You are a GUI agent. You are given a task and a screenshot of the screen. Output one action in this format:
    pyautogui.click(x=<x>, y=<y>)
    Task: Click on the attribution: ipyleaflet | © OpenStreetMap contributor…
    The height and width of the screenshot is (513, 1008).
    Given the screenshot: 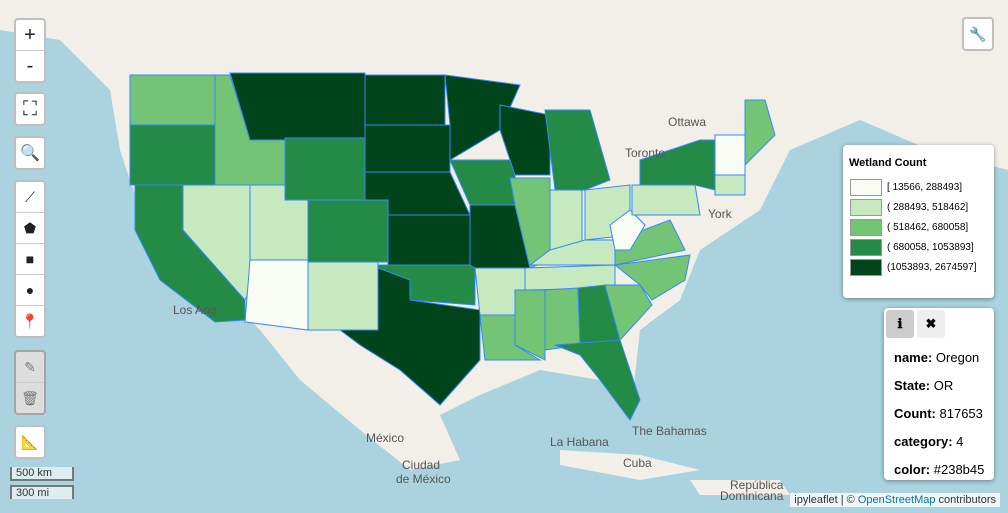 What is the action you would take?
    pyautogui.click(x=895, y=500)
    